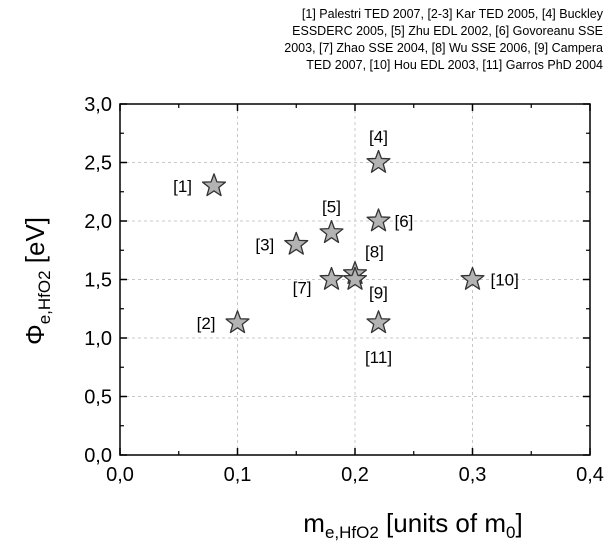 This screenshot has height=545, width=610. Describe the element at coordinates (442, 523) in the screenshot. I see `x-axis-unit: [units of m` at that location.